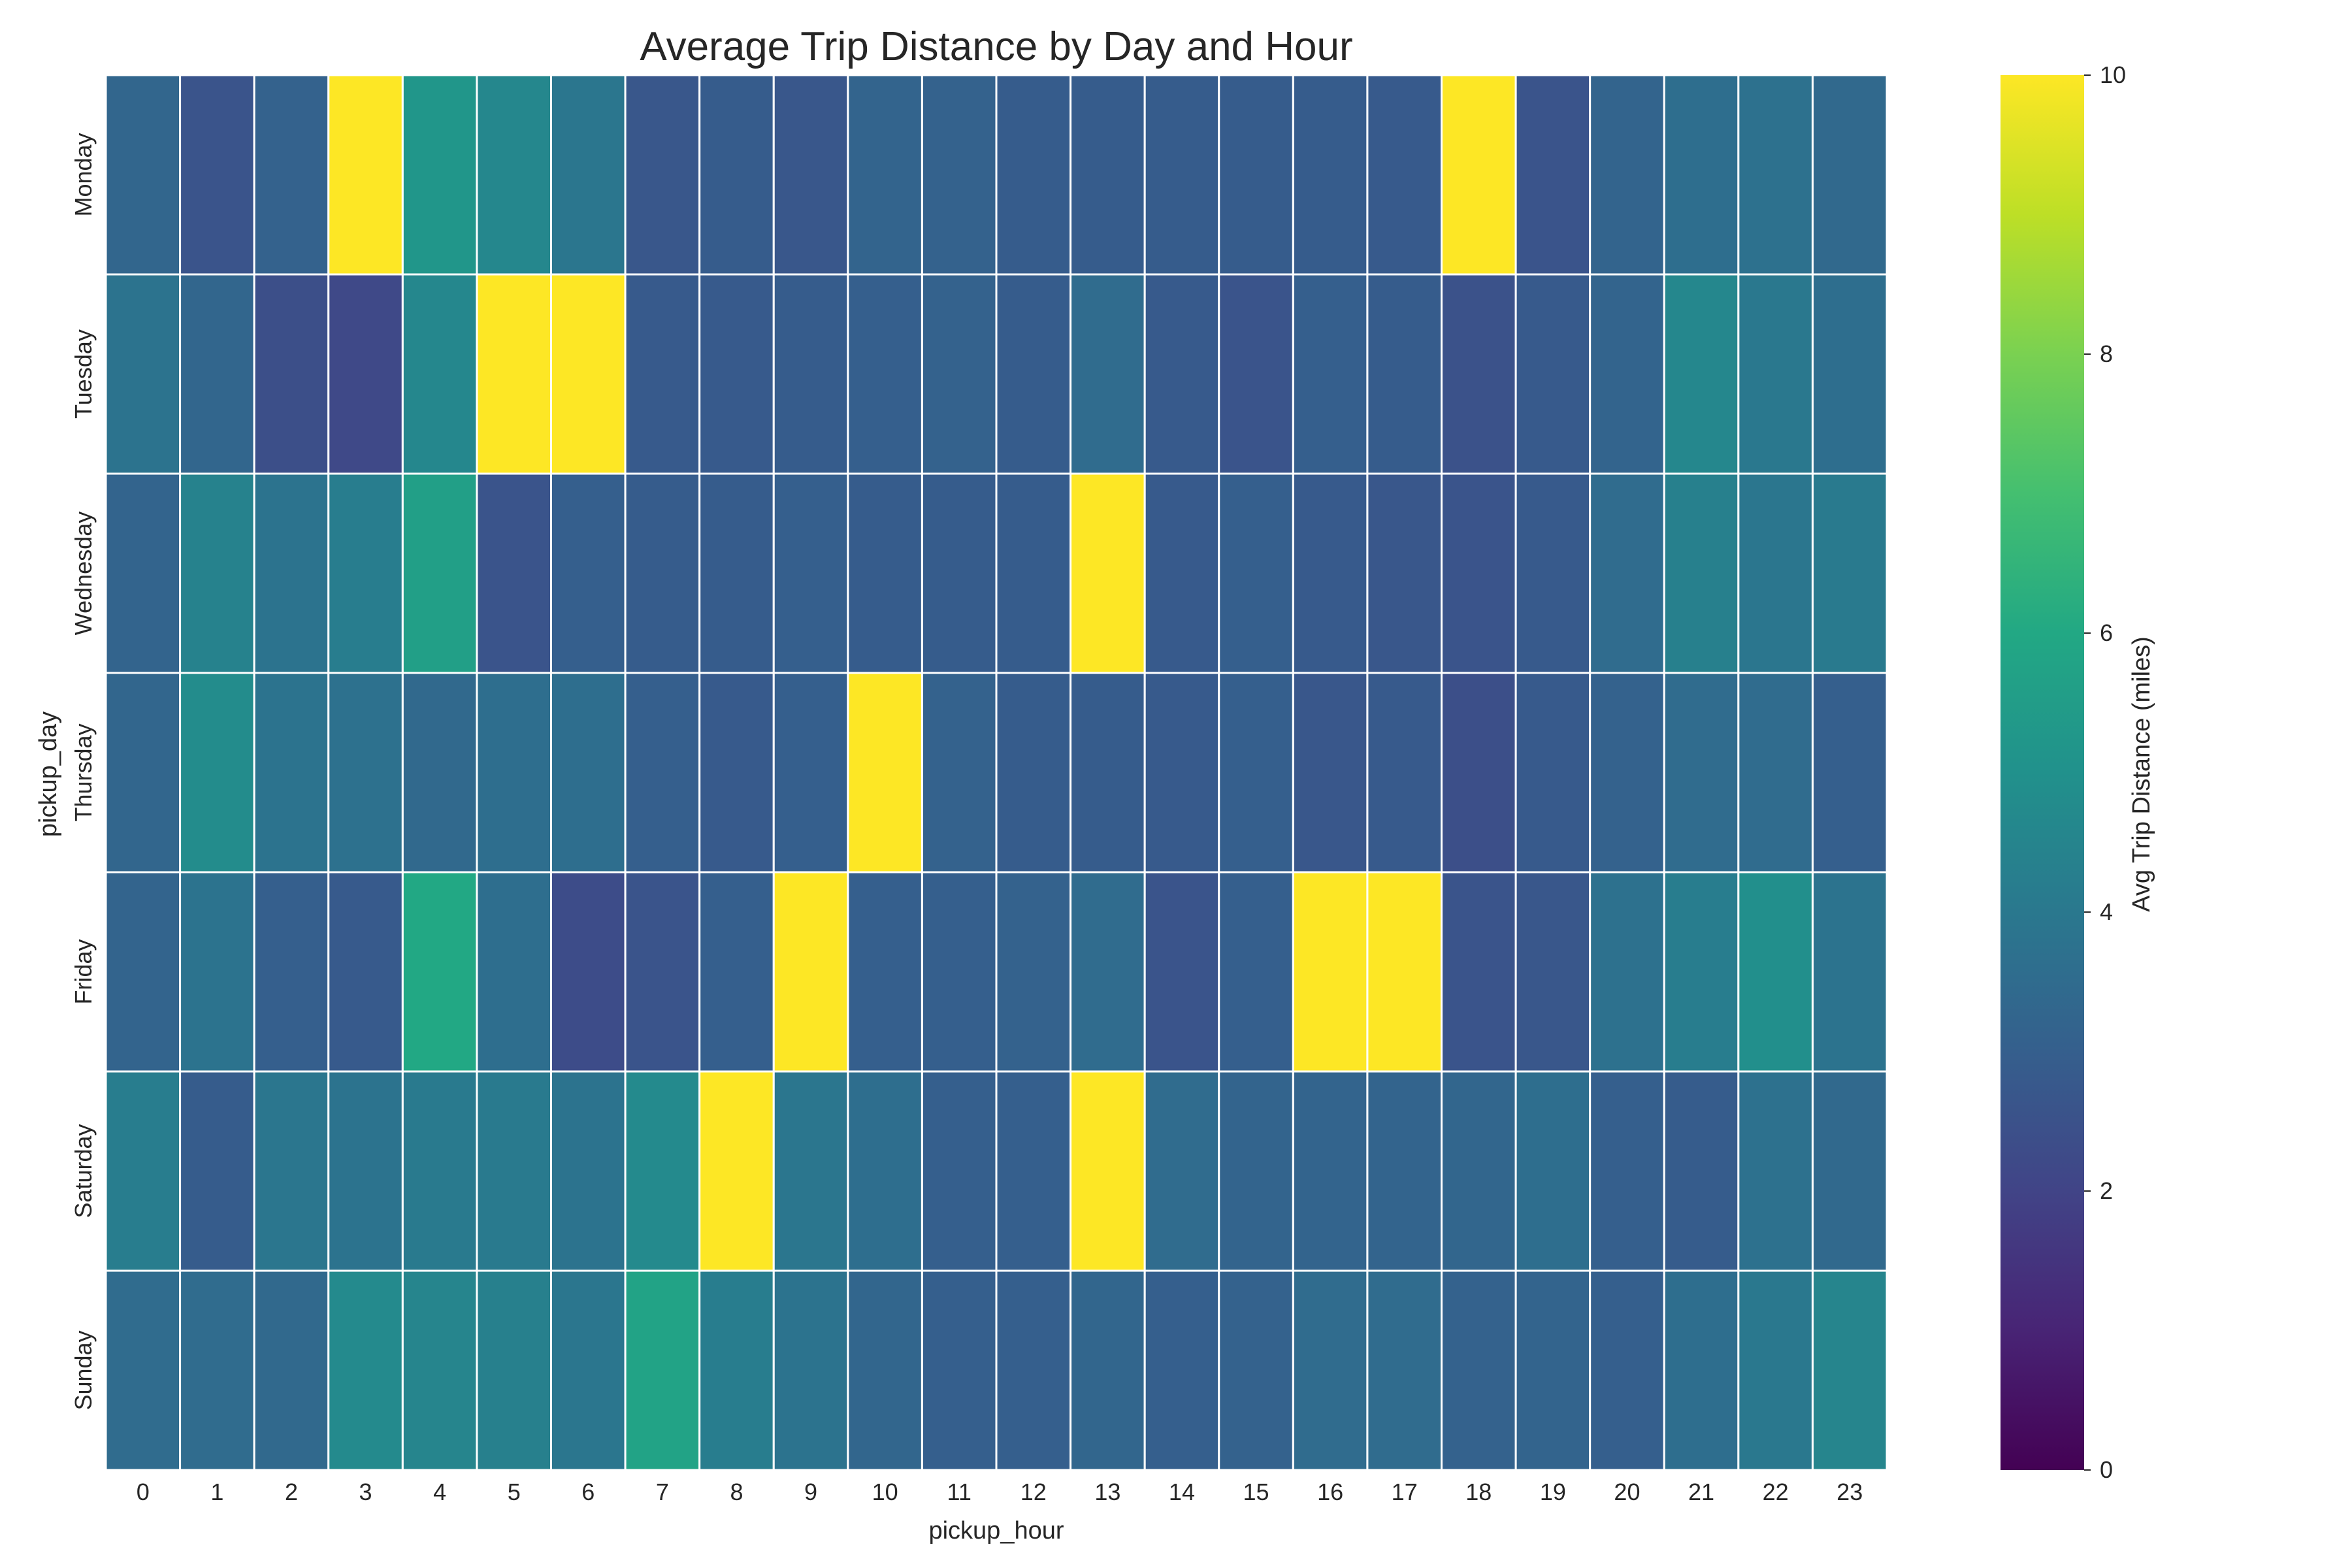 Image resolution: width=2352 pixels, height=1568 pixels. Describe the element at coordinates (1034, 1491) in the screenshot. I see `x-tick-label: 12` at that location.